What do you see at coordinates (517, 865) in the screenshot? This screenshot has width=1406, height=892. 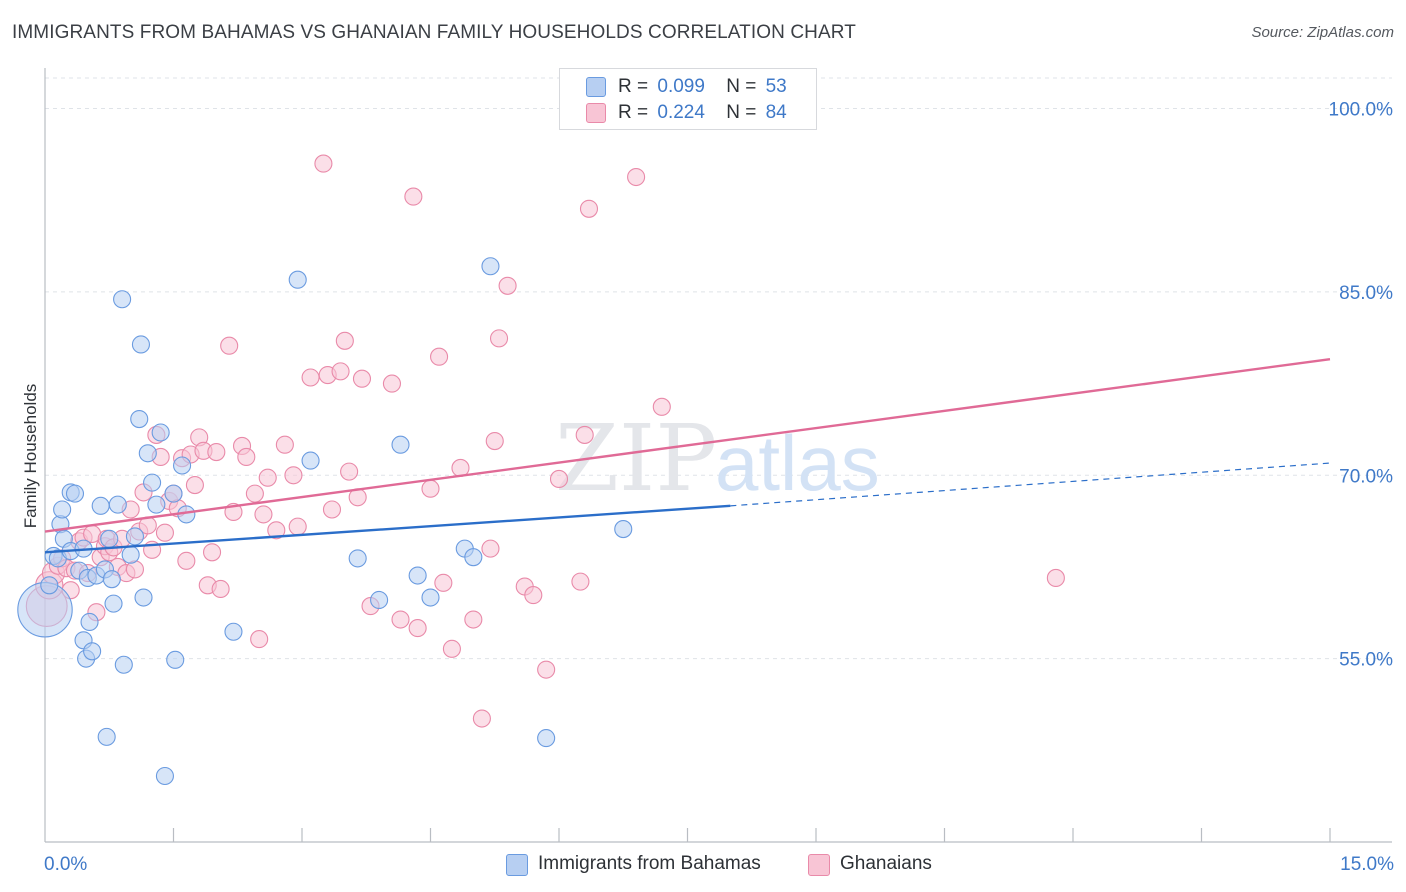 I see `series-swatch-bahamas` at bounding box center [517, 865].